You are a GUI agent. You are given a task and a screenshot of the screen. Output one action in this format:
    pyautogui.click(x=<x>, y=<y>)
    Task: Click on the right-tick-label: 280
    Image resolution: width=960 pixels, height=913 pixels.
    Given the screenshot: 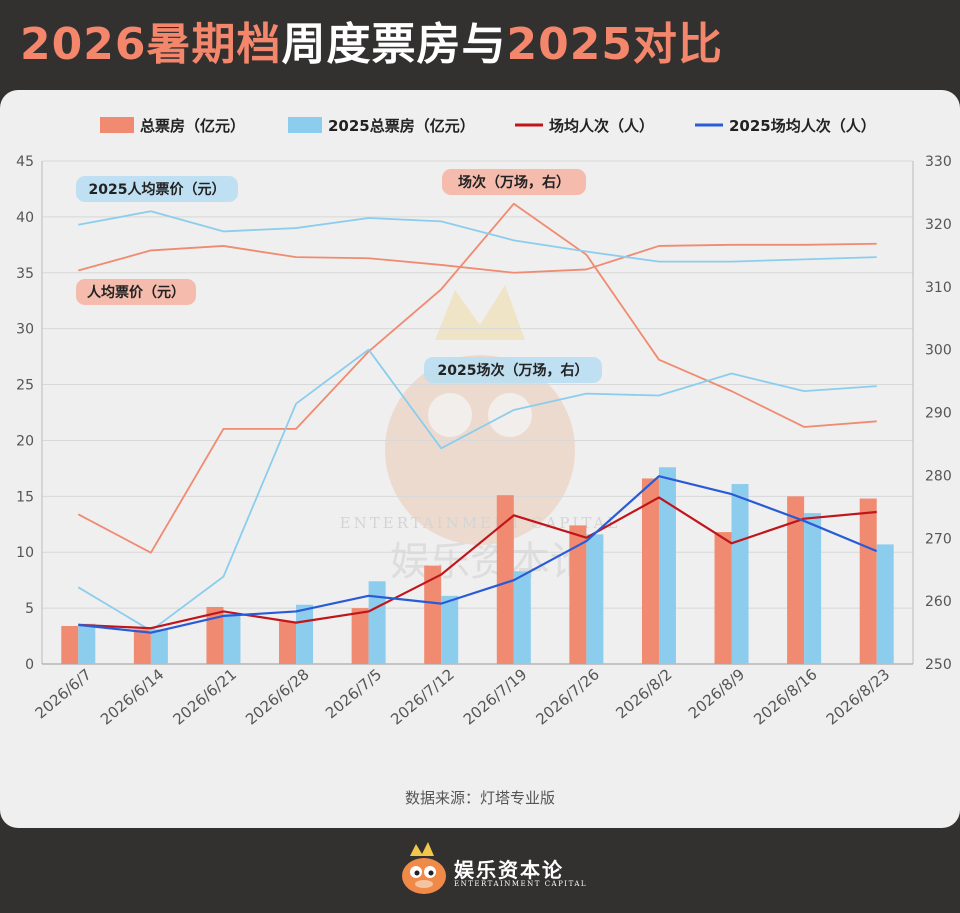 What is the action you would take?
    pyautogui.click(x=938, y=476)
    